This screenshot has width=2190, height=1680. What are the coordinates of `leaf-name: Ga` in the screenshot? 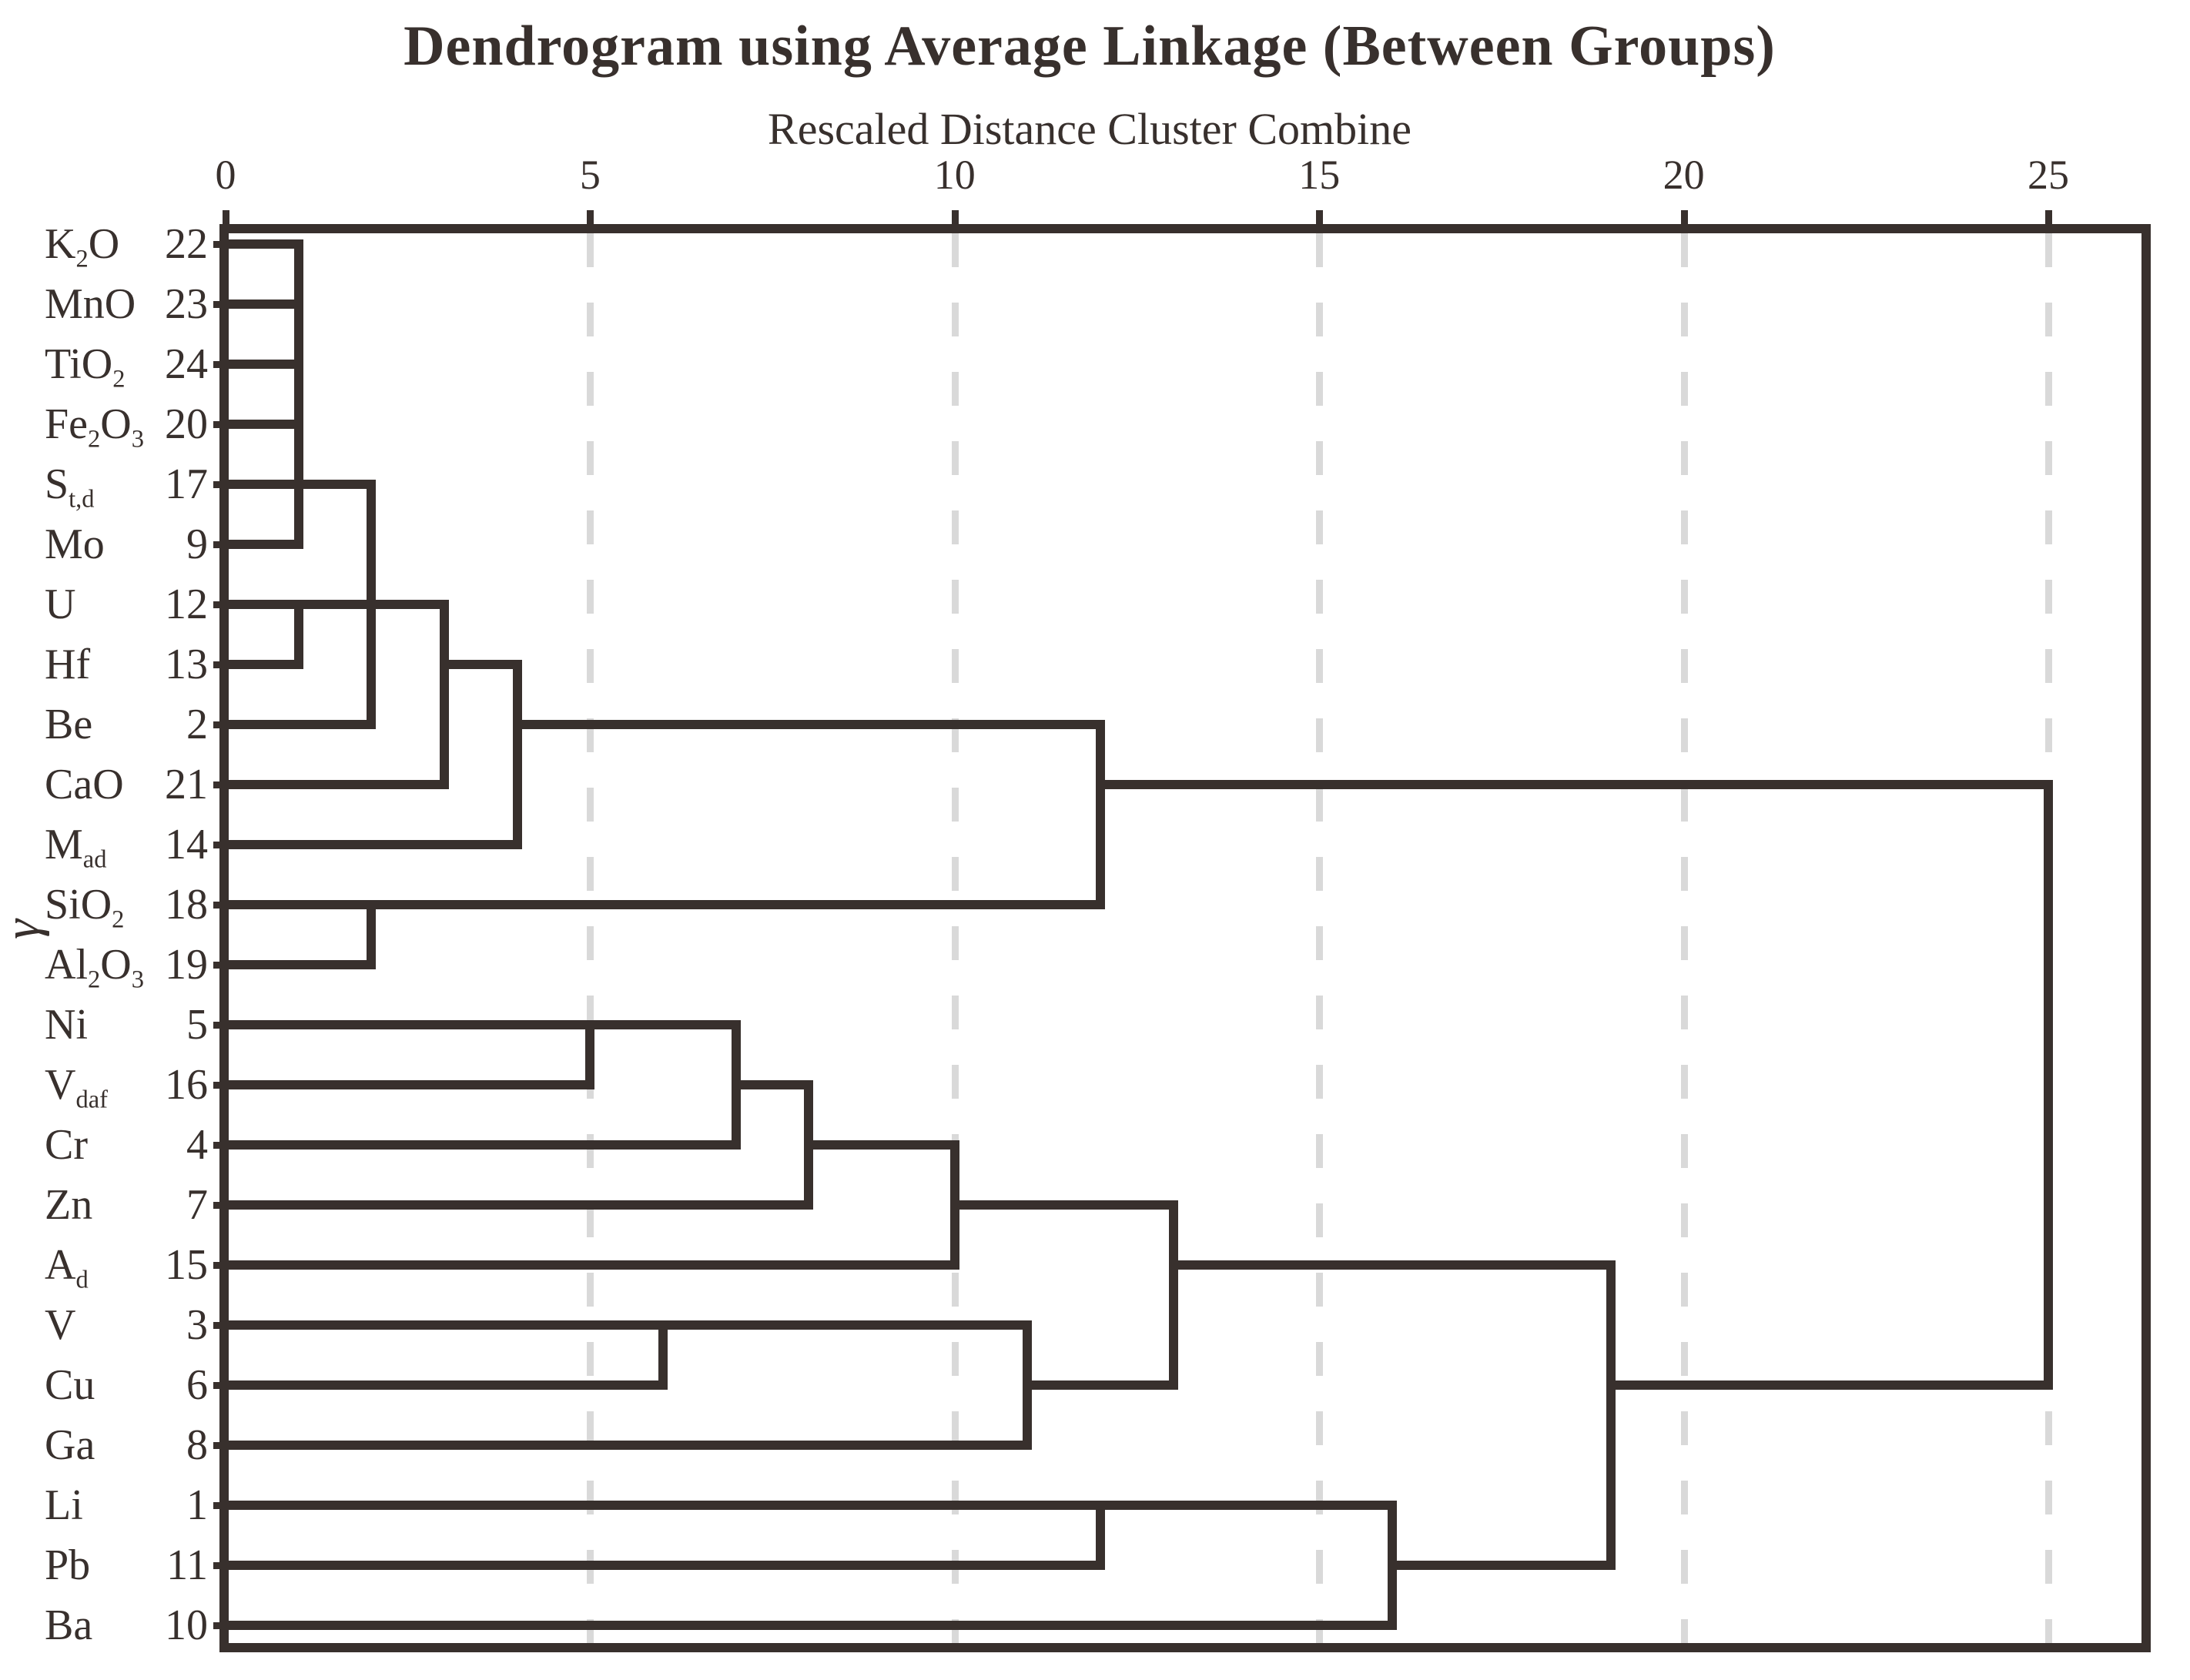 It's located at (70, 1445).